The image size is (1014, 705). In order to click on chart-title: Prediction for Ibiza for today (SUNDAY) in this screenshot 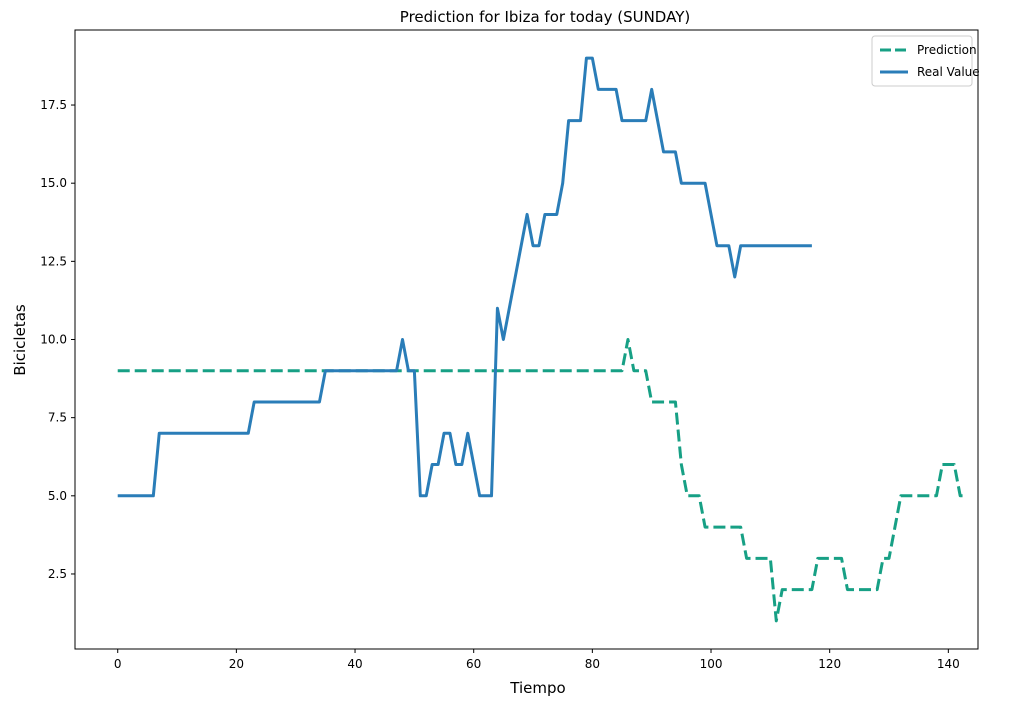, I will do `click(545, 17)`.